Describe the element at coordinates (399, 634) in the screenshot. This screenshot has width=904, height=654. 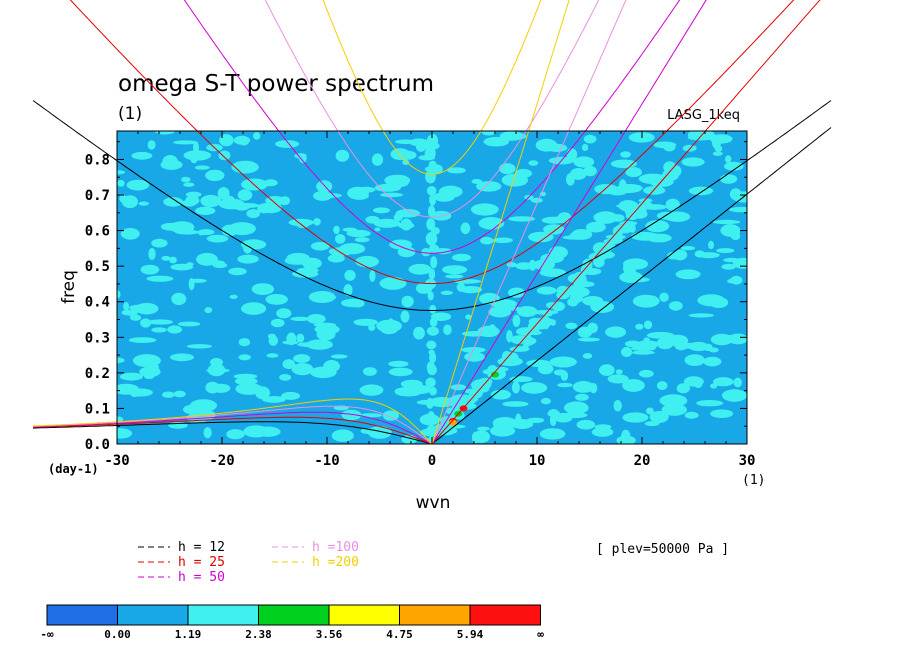
I see `colorbar-label: 4.75` at that location.